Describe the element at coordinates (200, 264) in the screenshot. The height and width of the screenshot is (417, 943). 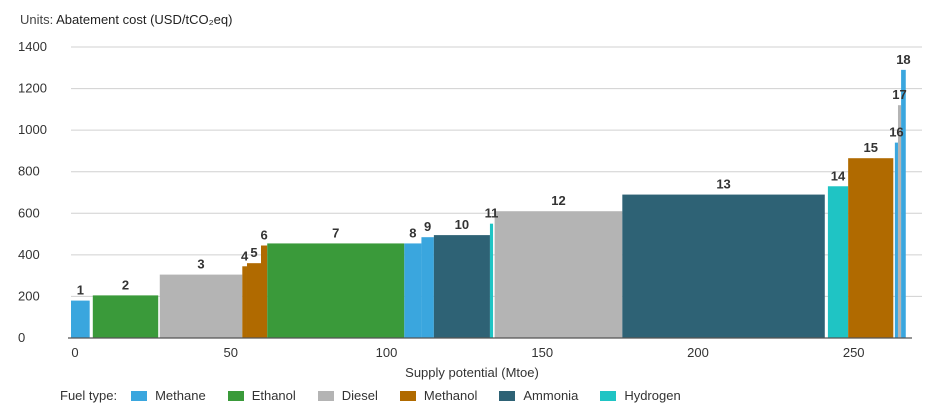
I see `bar-label: 3` at that location.